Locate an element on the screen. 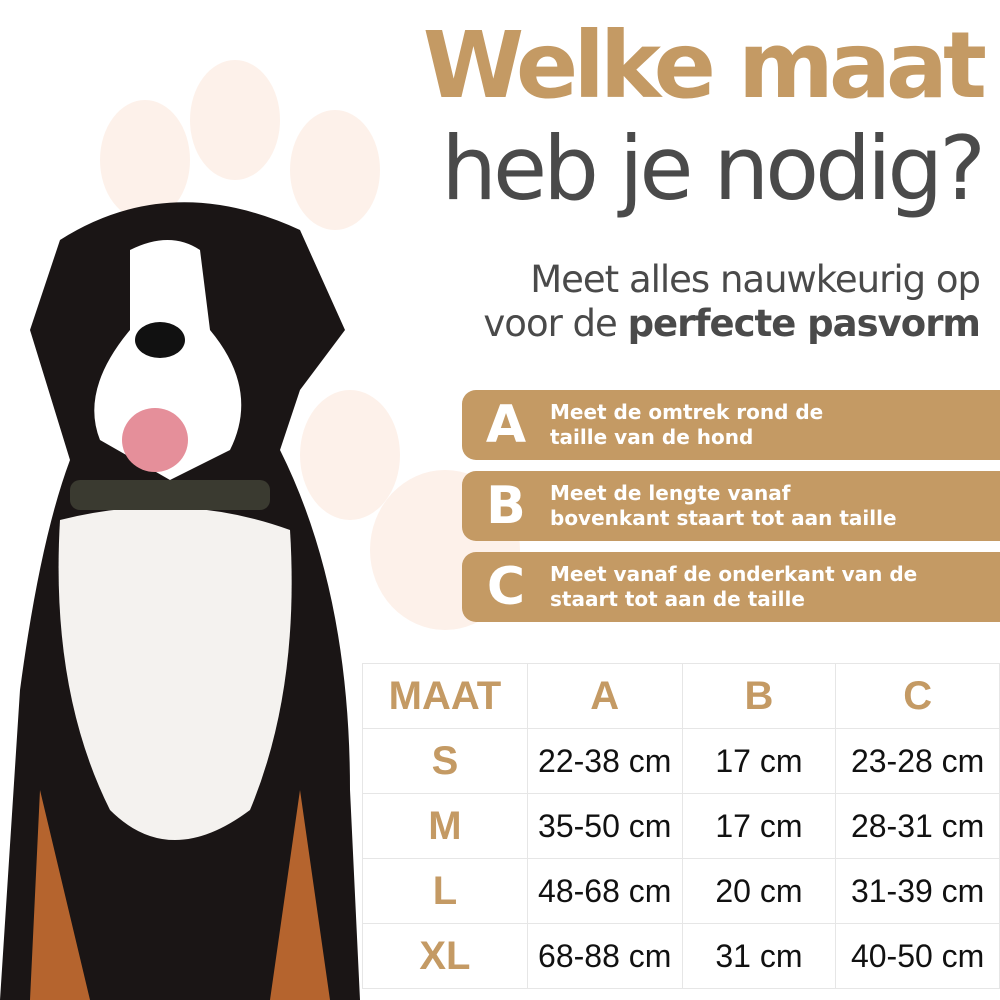 The height and width of the screenshot is (1000, 1000). subtitle-bold: perfecte pasvorm is located at coordinates (804, 323).